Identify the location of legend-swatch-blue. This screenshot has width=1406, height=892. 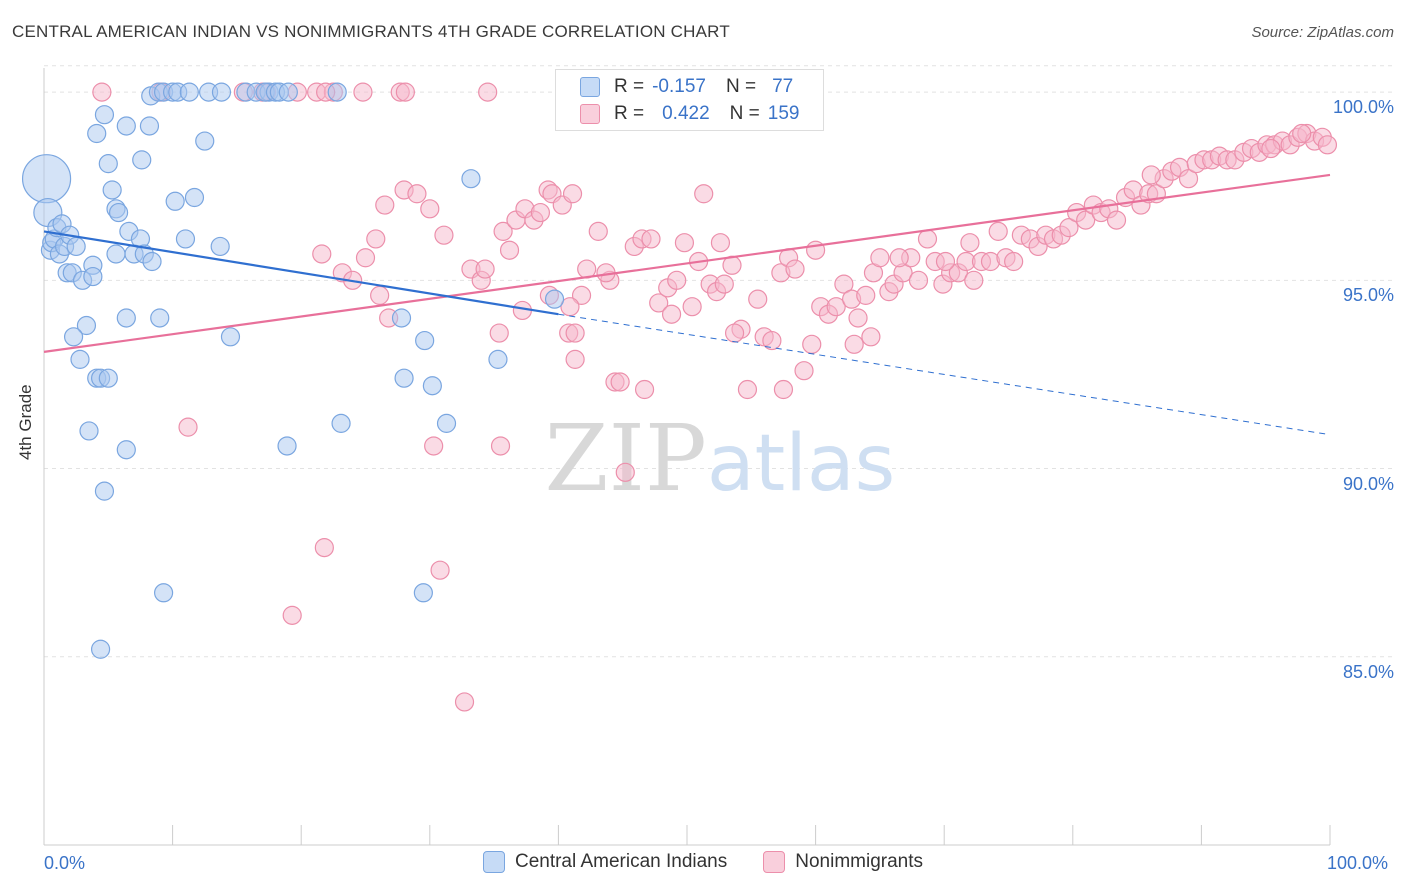
(493, 862).